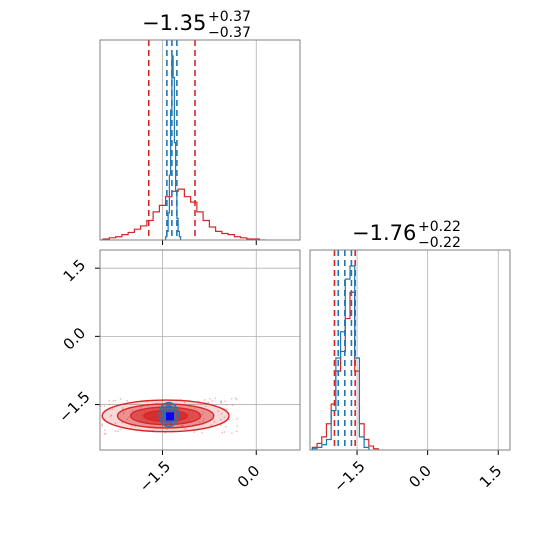 The image size is (550, 550). Describe the element at coordinates (491, 477) in the screenshot. I see `x-tick-label: 1.5` at that location.